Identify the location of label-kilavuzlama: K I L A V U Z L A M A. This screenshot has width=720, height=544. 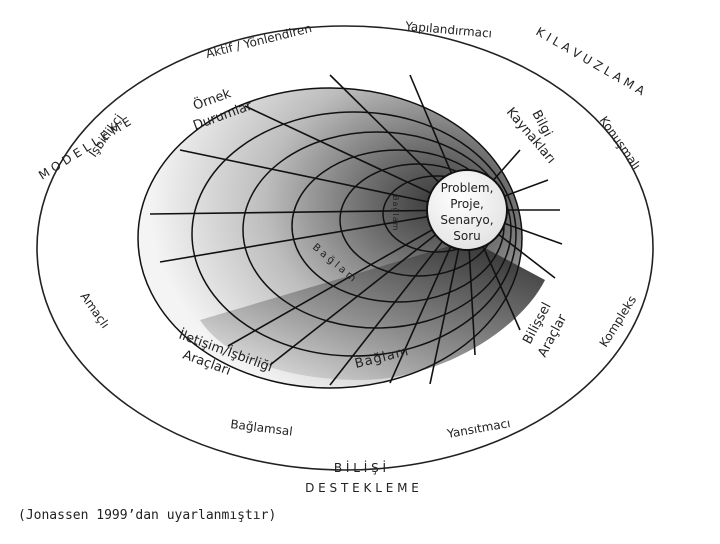
(591, 61).